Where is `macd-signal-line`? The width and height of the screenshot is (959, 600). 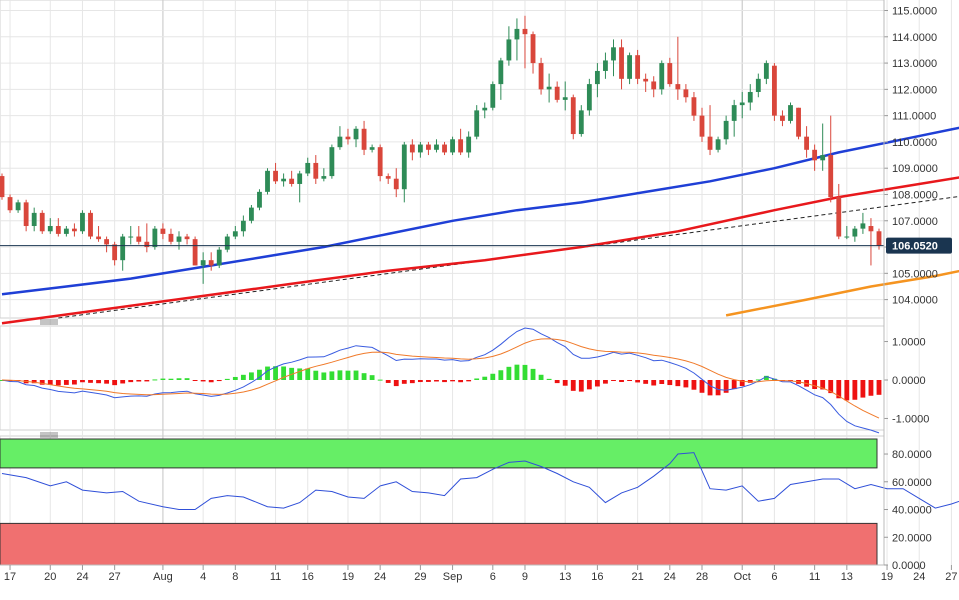 macd-signal-line is located at coordinates (440, 378).